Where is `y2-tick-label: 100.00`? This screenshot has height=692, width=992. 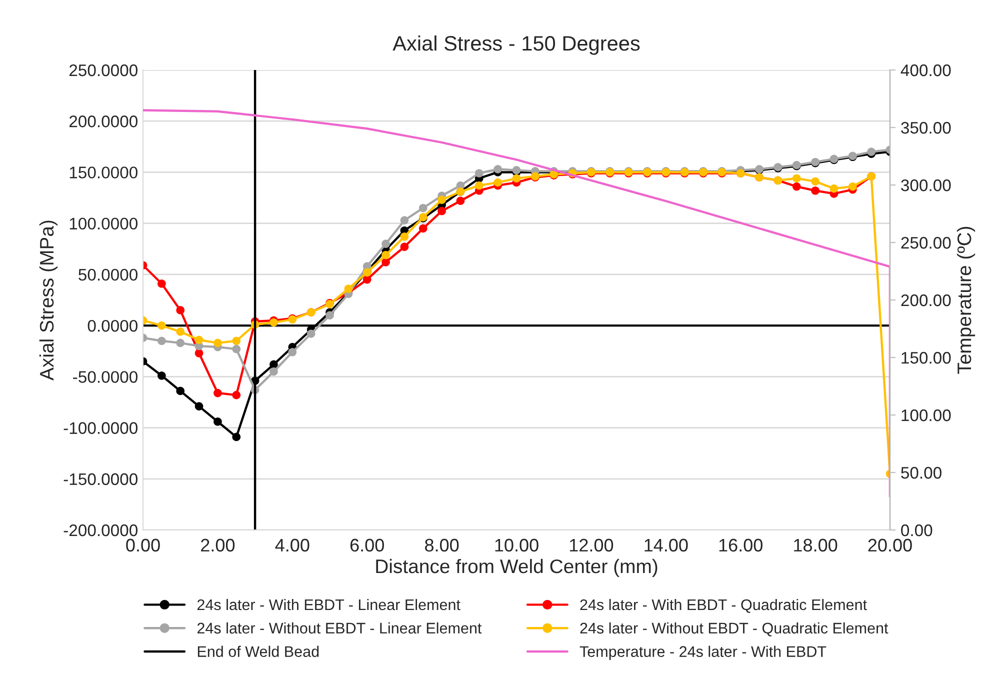
y2-tick-label: 100.00 is located at coordinates (926, 415).